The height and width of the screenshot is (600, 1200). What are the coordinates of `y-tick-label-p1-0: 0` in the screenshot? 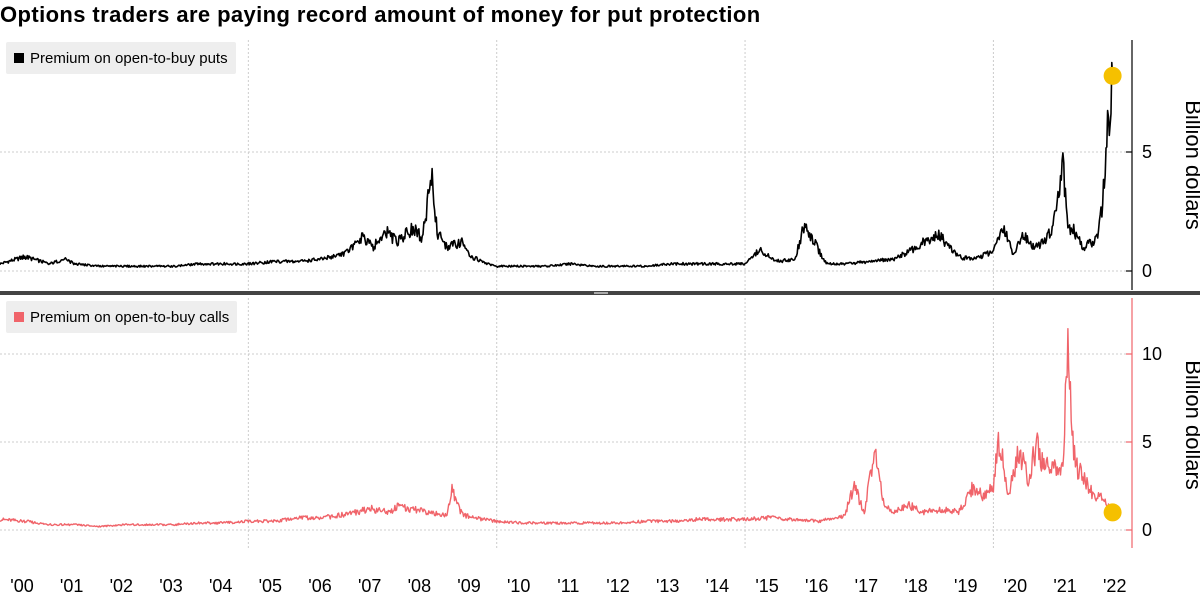 It's located at (1147, 530).